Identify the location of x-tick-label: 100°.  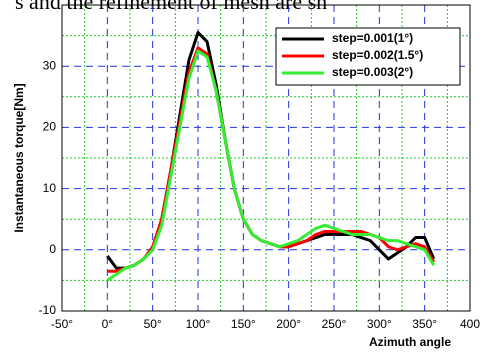
(198, 324).